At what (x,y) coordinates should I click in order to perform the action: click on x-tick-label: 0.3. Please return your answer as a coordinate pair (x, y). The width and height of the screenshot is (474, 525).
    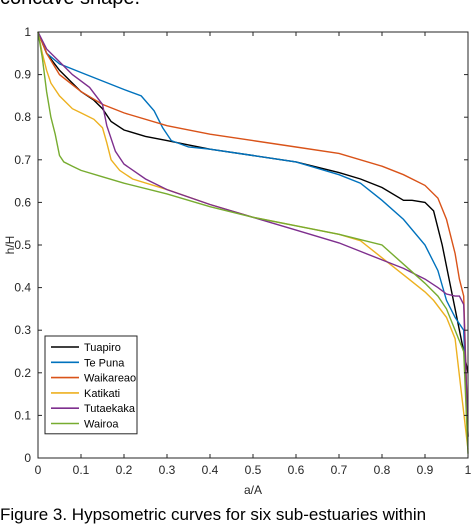
    Looking at the image, I should click on (167, 470).